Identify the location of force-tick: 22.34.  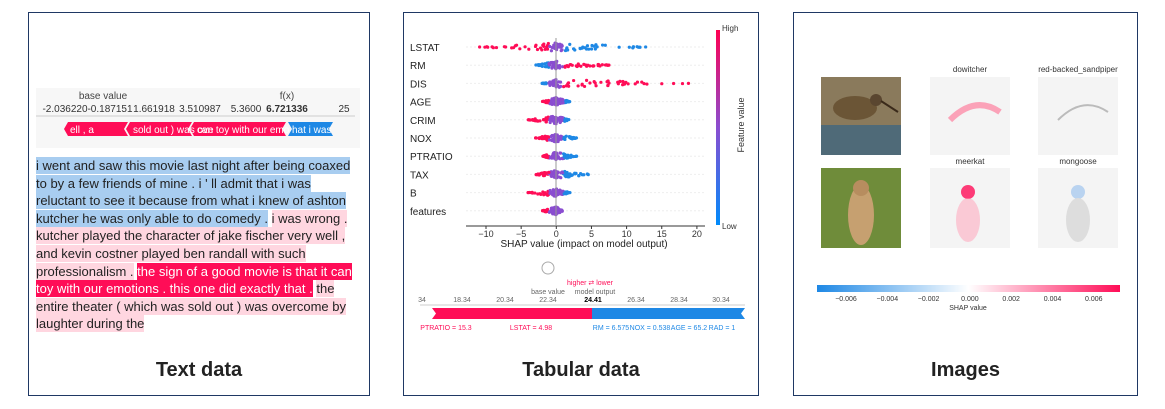
(548, 300).